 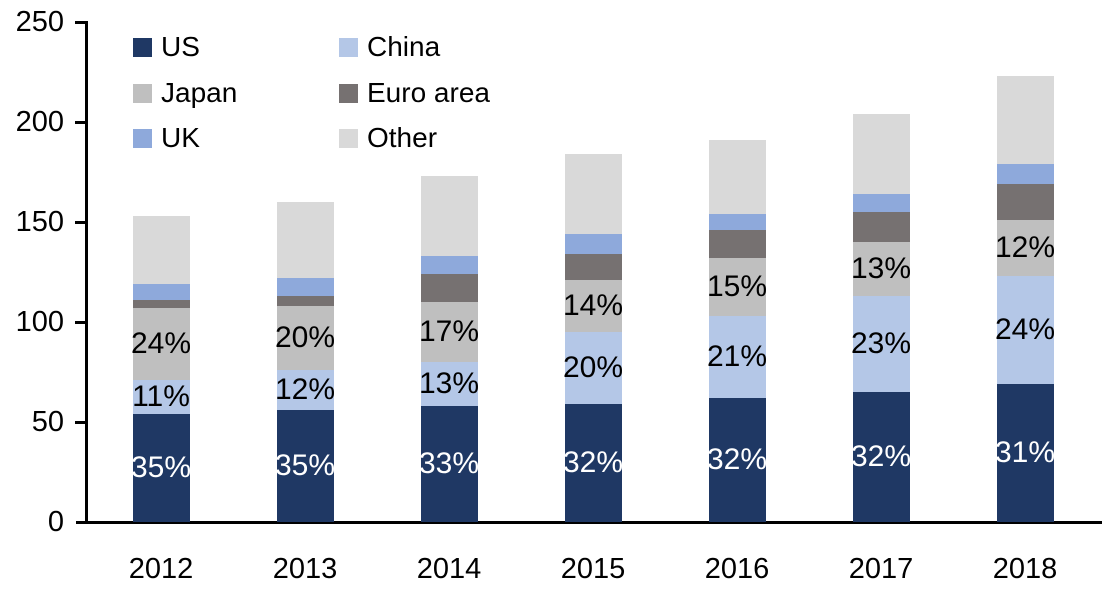 I want to click on y-axis-tick-label: 200, so click(x=39, y=122).